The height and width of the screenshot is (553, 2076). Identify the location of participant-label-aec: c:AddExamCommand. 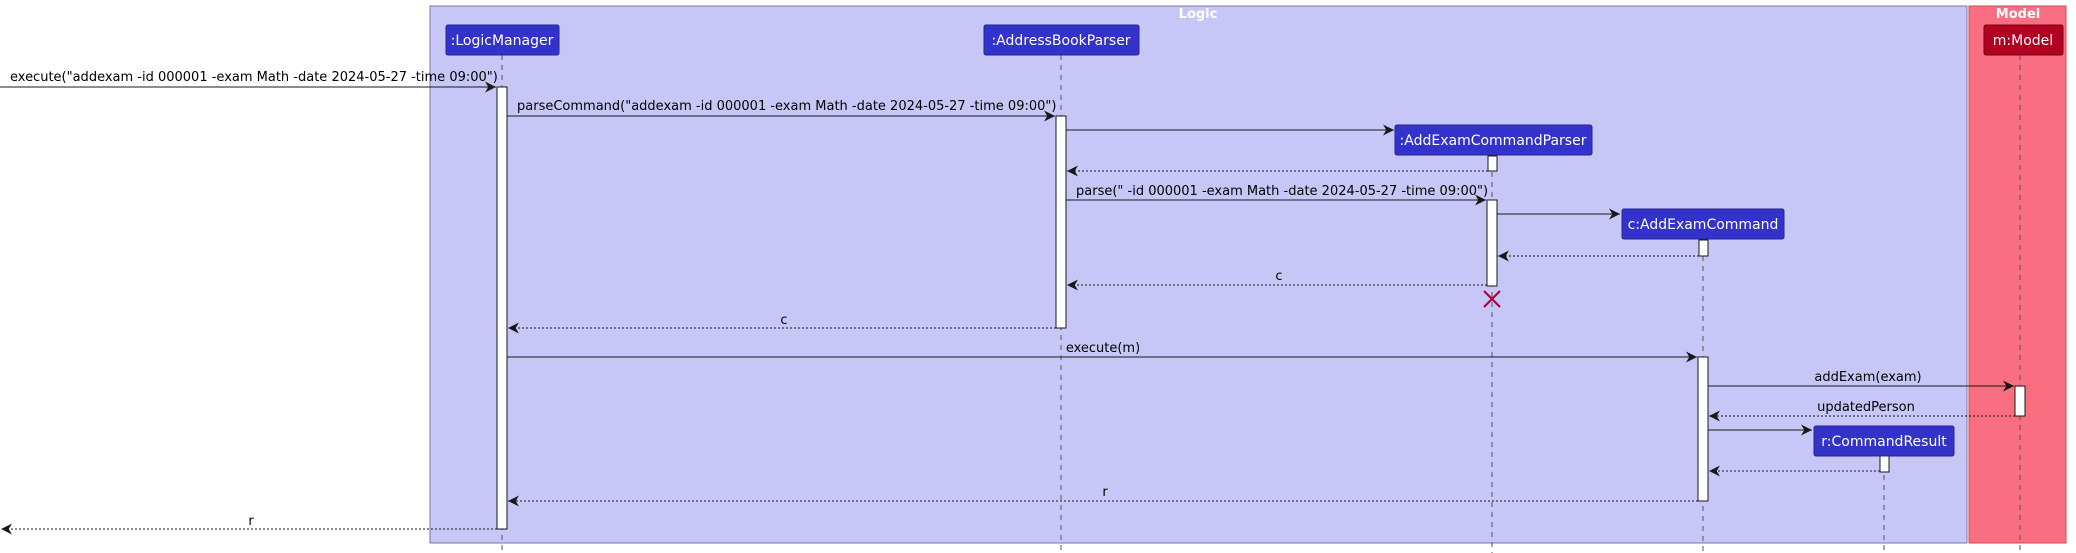
(1703, 225).